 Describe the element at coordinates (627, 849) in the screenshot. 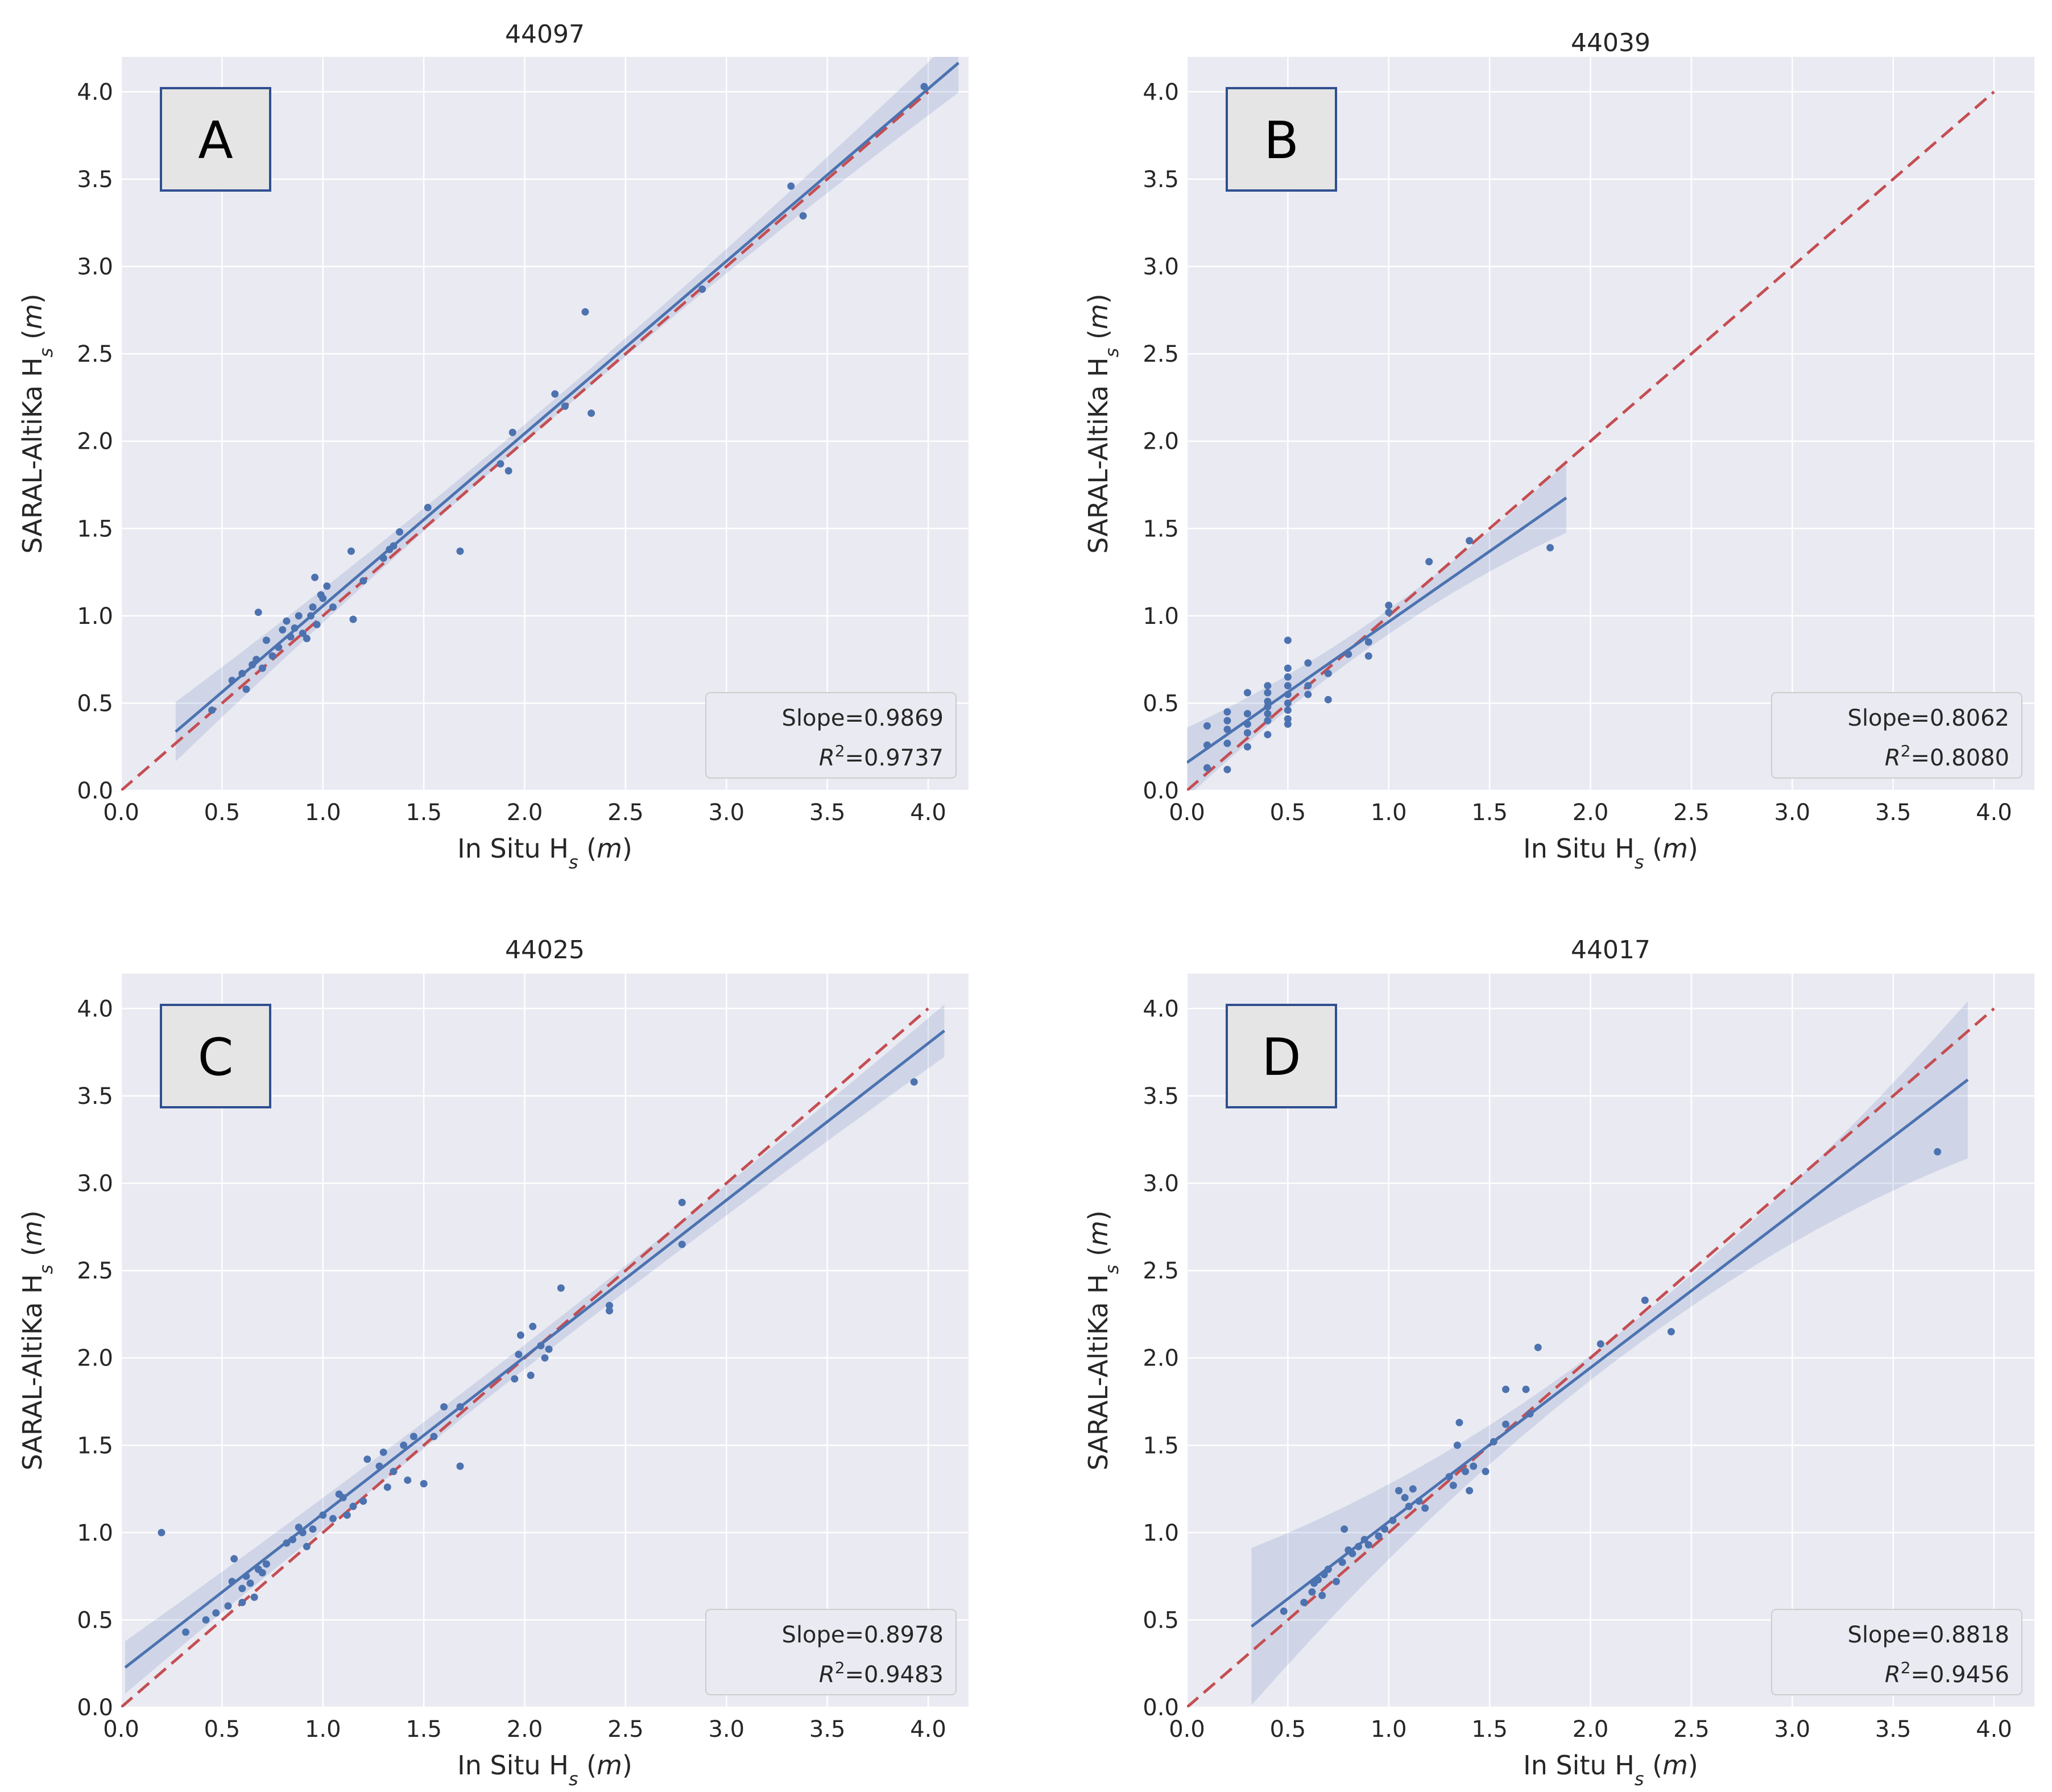

I see `x-axis-label-unit-close: )` at that location.